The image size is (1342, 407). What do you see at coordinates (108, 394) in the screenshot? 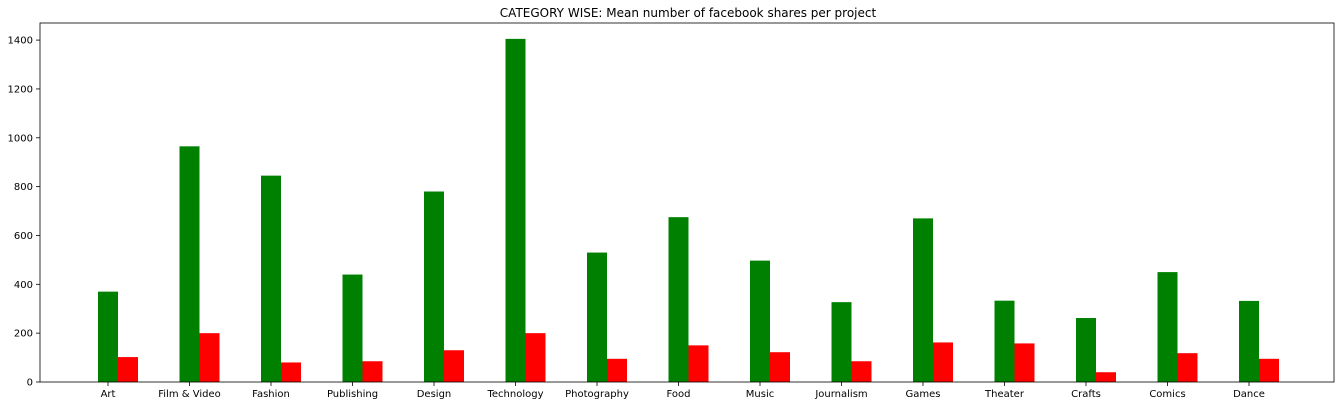
I see `x-tick-label-0: Art` at bounding box center [108, 394].